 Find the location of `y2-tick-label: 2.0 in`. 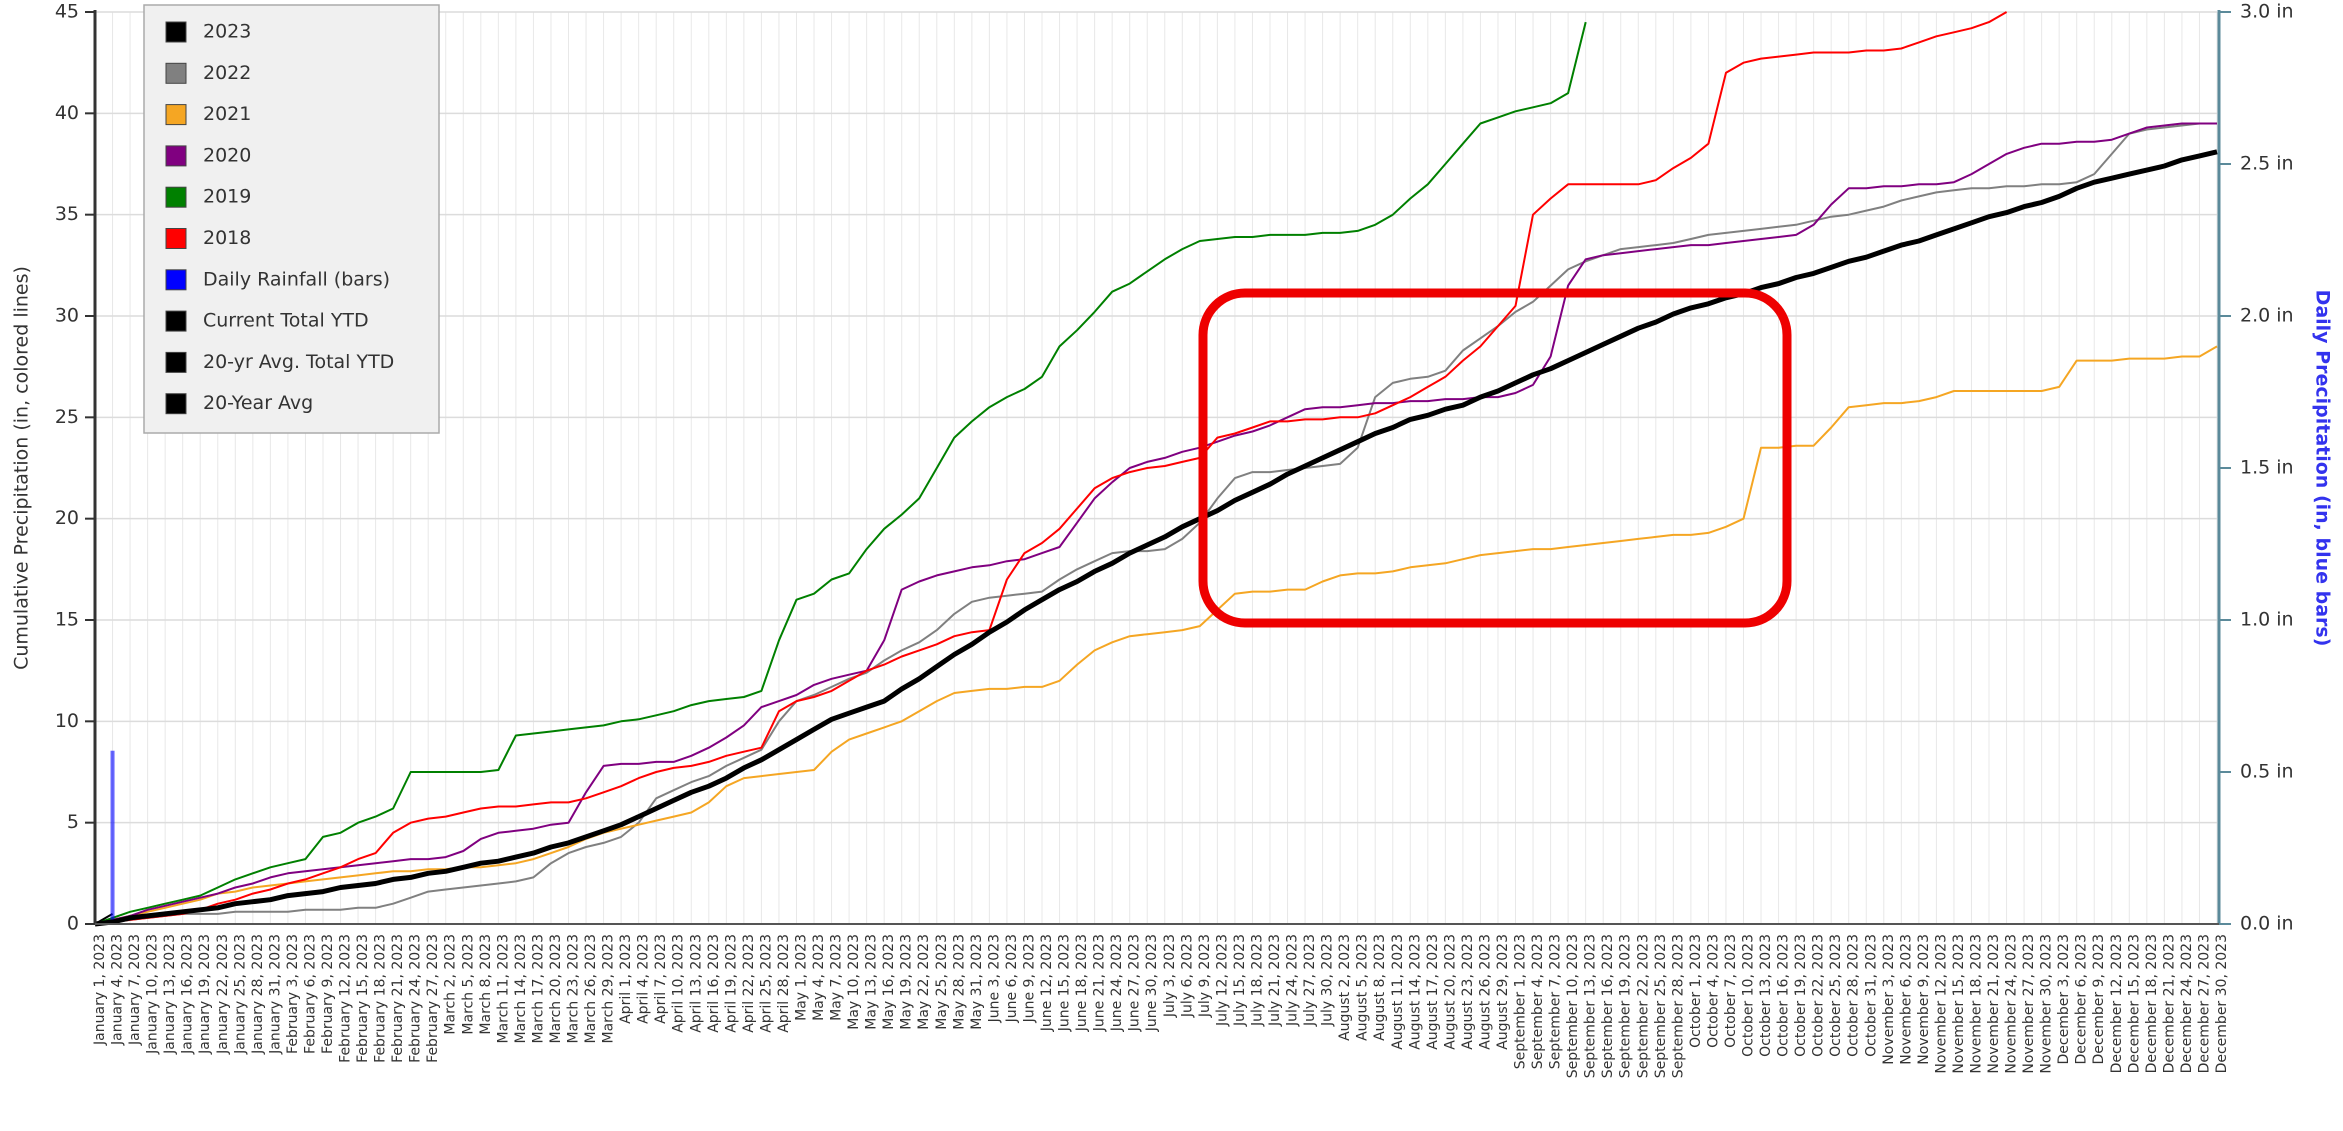

y2-tick-label: 2.0 in is located at coordinates (2267, 316).